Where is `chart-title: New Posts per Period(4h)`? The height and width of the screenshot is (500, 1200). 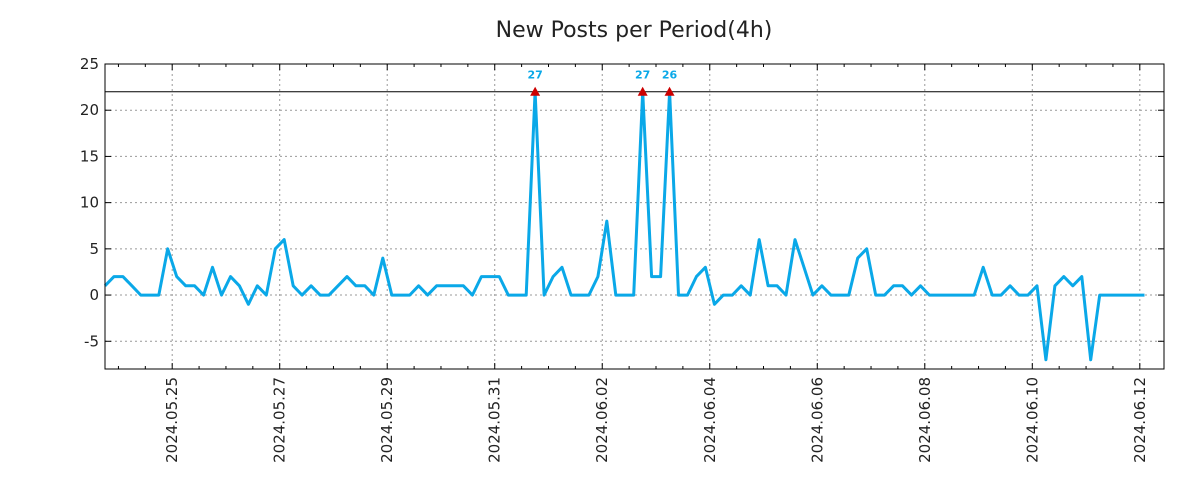
chart-title: New Posts per Period(4h) is located at coordinates (634, 30).